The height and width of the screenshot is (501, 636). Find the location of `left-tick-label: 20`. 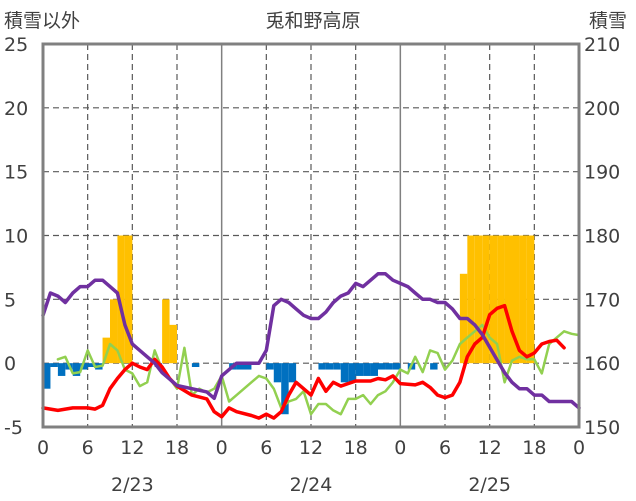

left-tick-label: 20 is located at coordinates (16, 109).